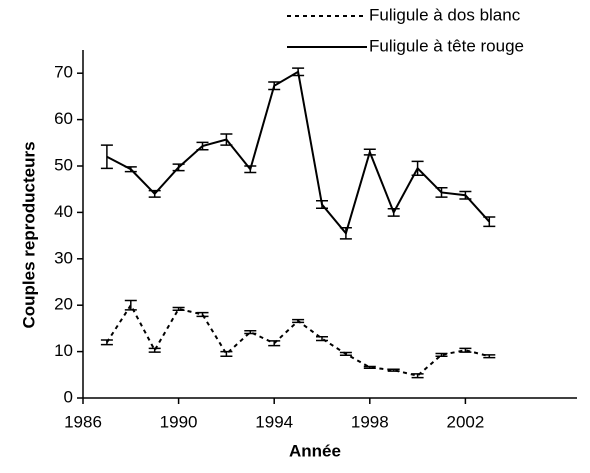 Image resolution: width=590 pixels, height=473 pixels. Describe the element at coordinates (63, 72) in the screenshot. I see `y-tick-label: 70` at that location.